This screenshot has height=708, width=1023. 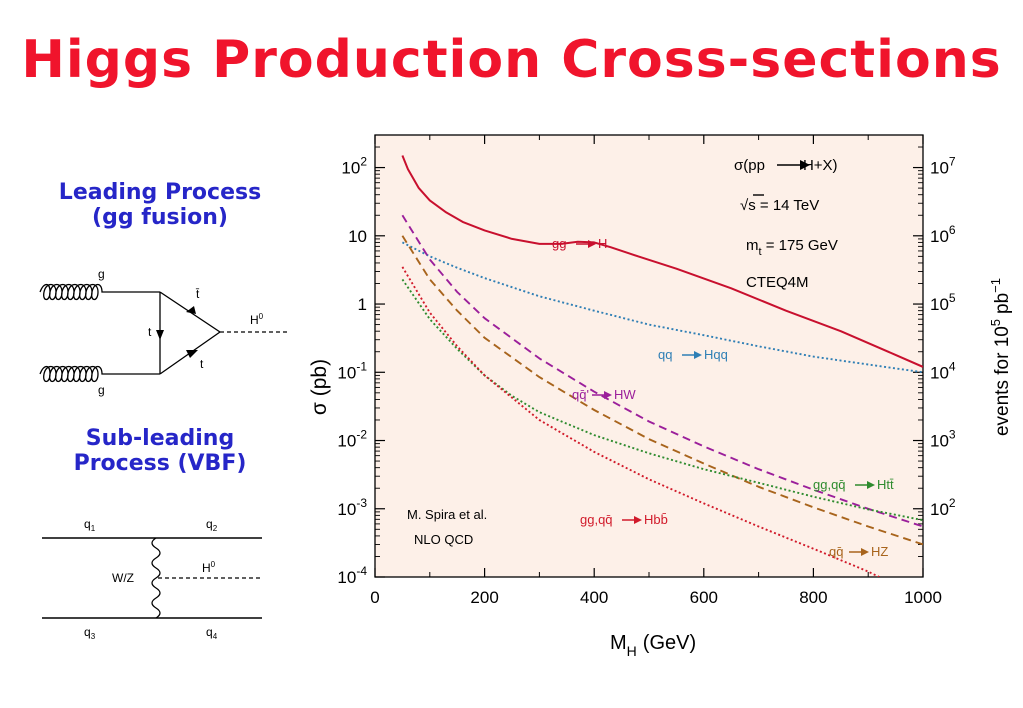 I want to click on label-higgs: H0, so click(x=257, y=319).